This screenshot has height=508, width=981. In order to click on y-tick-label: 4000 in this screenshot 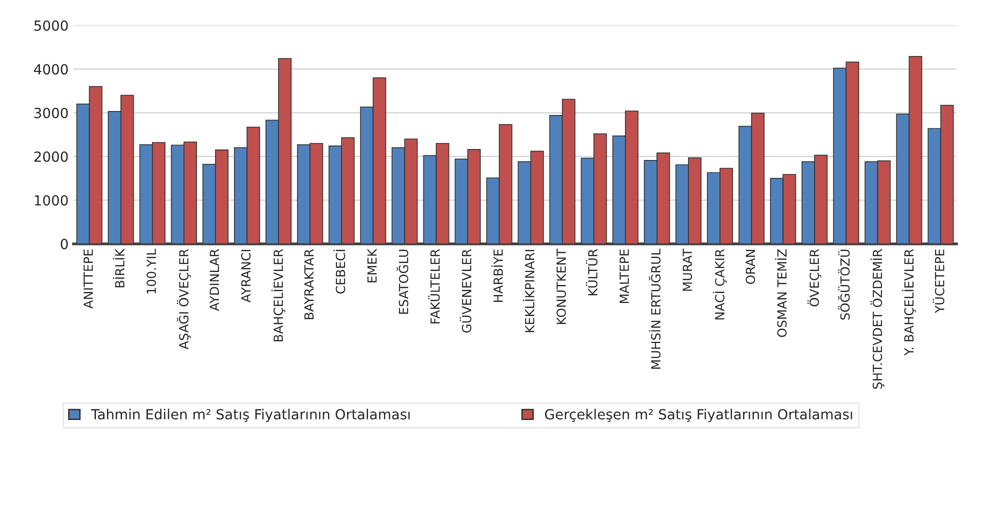, I will do `click(51, 69)`.